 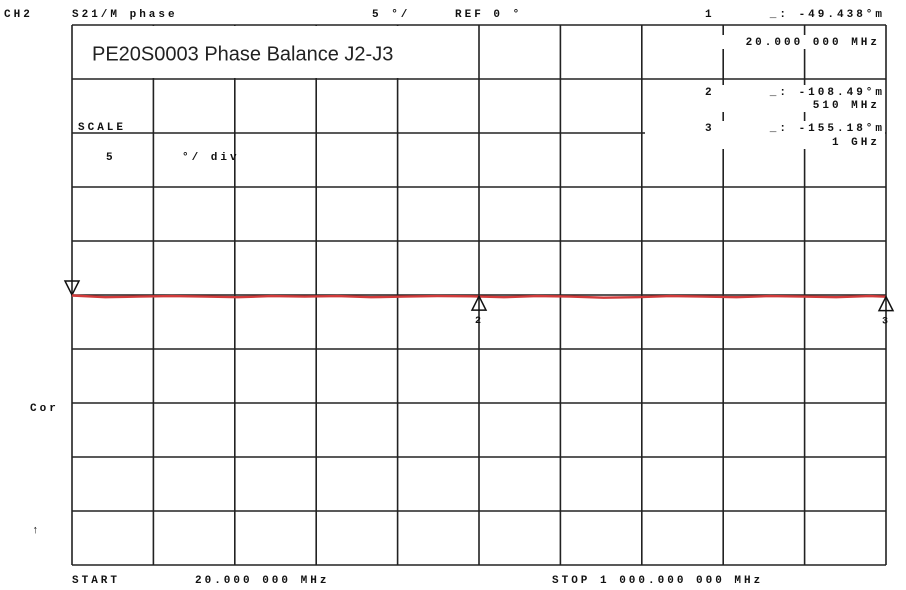 I want to click on marker-name: 2, so click(x=710, y=93).